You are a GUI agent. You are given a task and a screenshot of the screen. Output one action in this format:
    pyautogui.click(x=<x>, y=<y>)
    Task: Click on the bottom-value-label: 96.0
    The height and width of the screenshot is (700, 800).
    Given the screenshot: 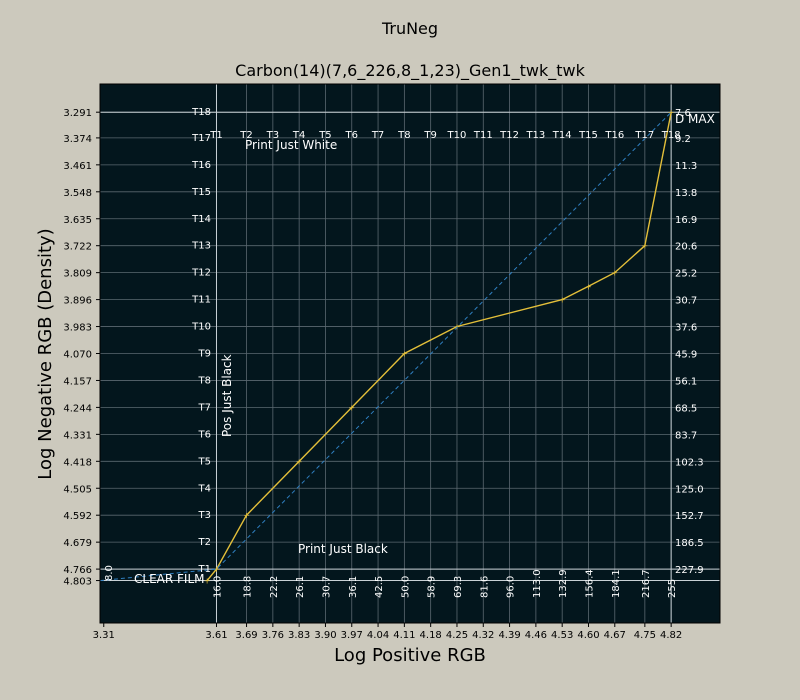 What is the action you would take?
    pyautogui.click(x=511, y=587)
    